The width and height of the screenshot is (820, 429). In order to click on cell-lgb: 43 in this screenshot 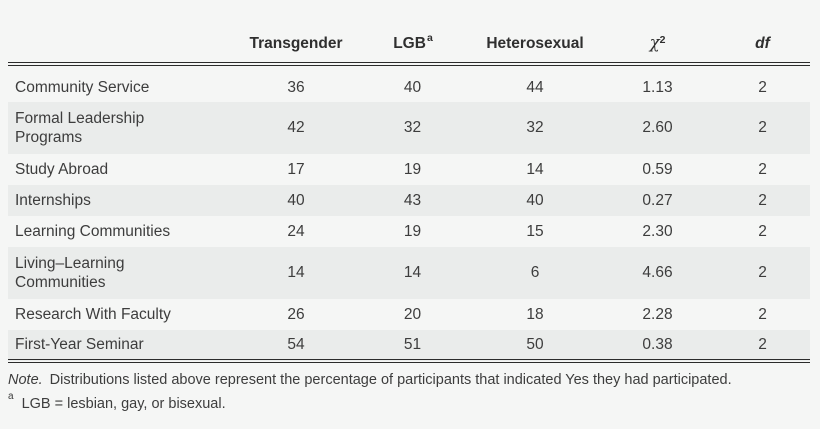, I will do `click(412, 200)`.